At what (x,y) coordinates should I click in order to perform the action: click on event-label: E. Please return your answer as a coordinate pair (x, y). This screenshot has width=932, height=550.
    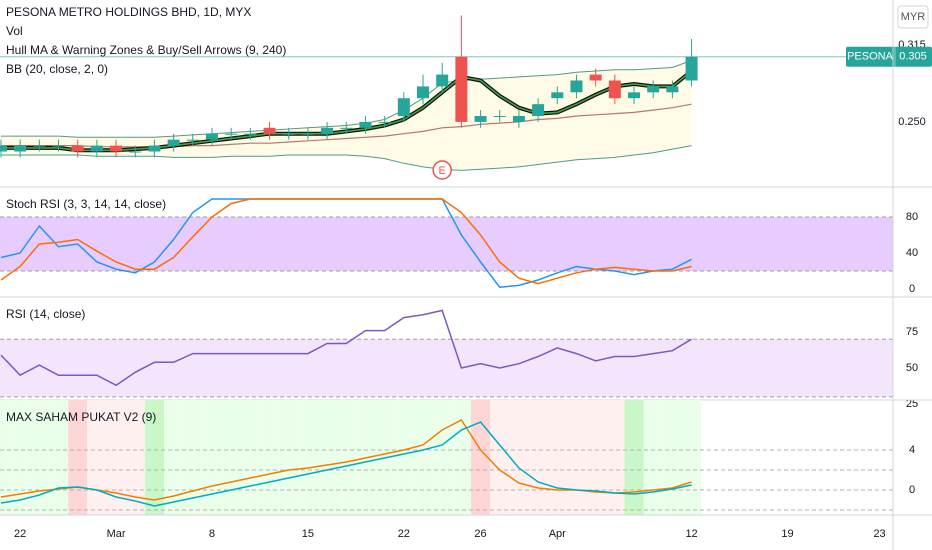
    Looking at the image, I should click on (442, 171).